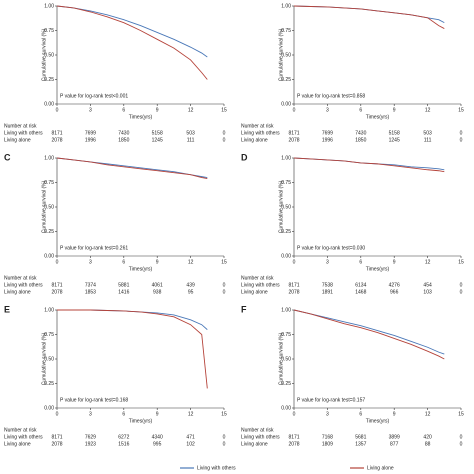 The width and height of the screenshot is (474, 474). What do you see at coordinates (327, 133) in the screenshot?
I see `risk-count: 7699` at bounding box center [327, 133].